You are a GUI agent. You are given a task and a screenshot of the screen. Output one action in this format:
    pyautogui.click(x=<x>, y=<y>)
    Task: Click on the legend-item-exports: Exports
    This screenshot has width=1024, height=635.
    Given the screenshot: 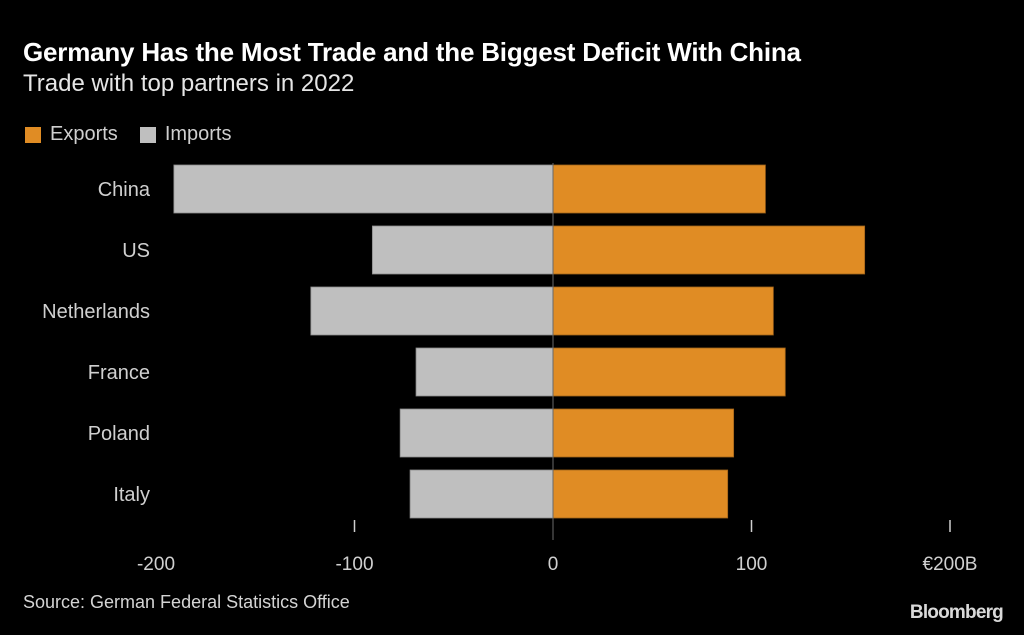 What is the action you would take?
    pyautogui.click(x=71, y=134)
    